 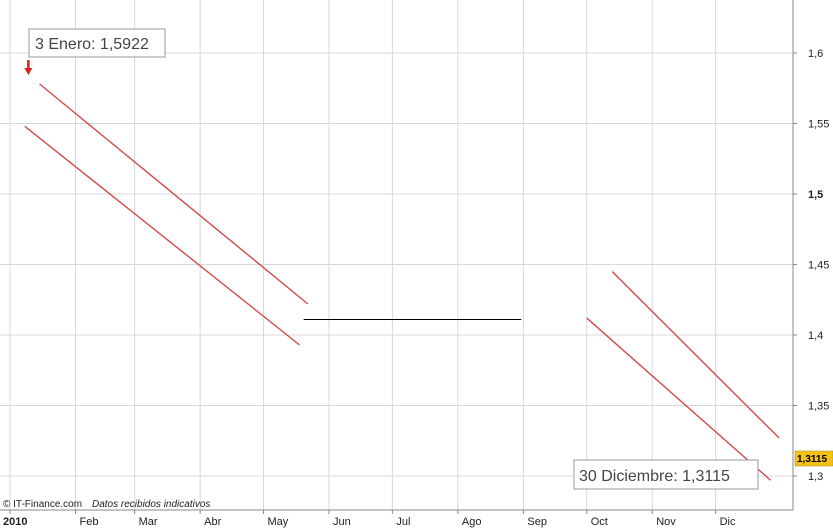 I want to click on start-annotation-box, so click(x=97, y=43).